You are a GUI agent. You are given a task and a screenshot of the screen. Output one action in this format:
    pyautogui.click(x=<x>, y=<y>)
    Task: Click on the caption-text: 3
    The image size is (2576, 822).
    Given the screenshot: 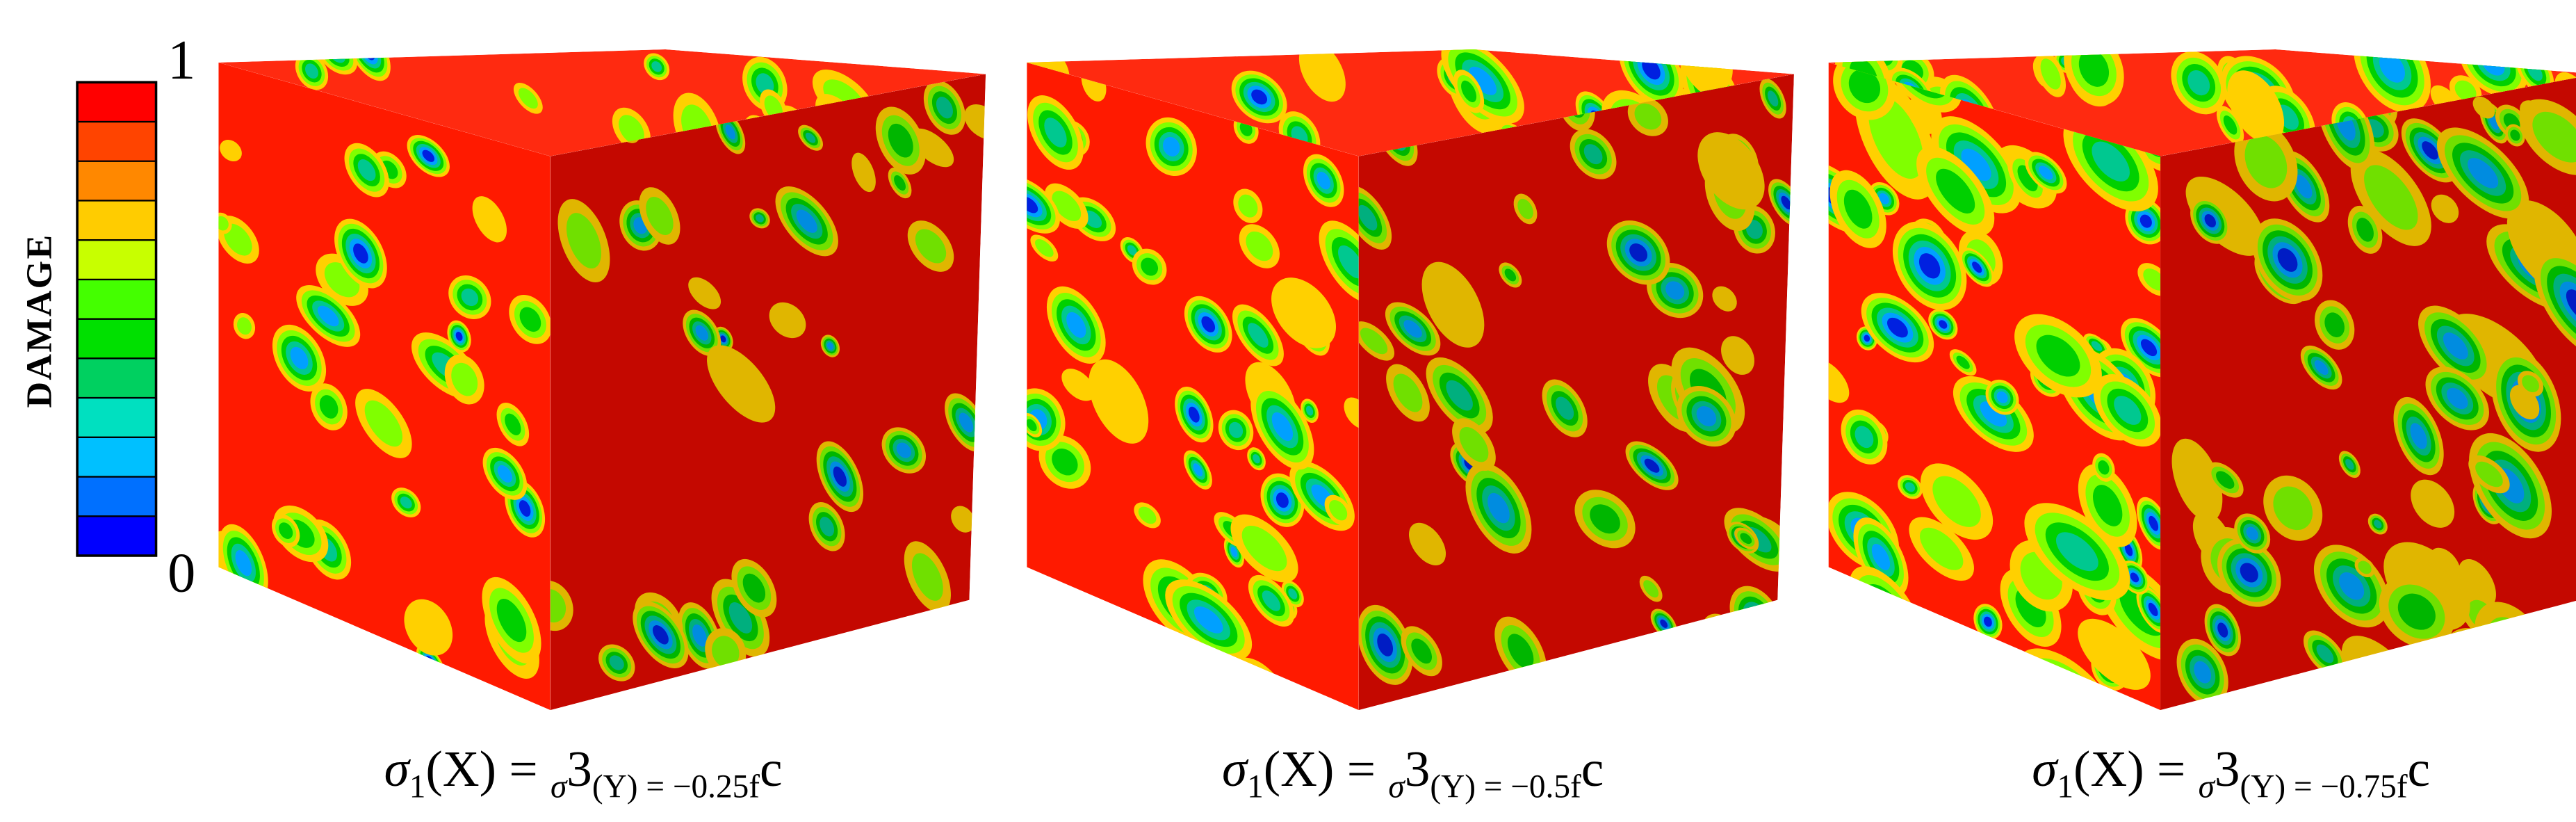 What is the action you would take?
    pyautogui.click(x=579, y=769)
    